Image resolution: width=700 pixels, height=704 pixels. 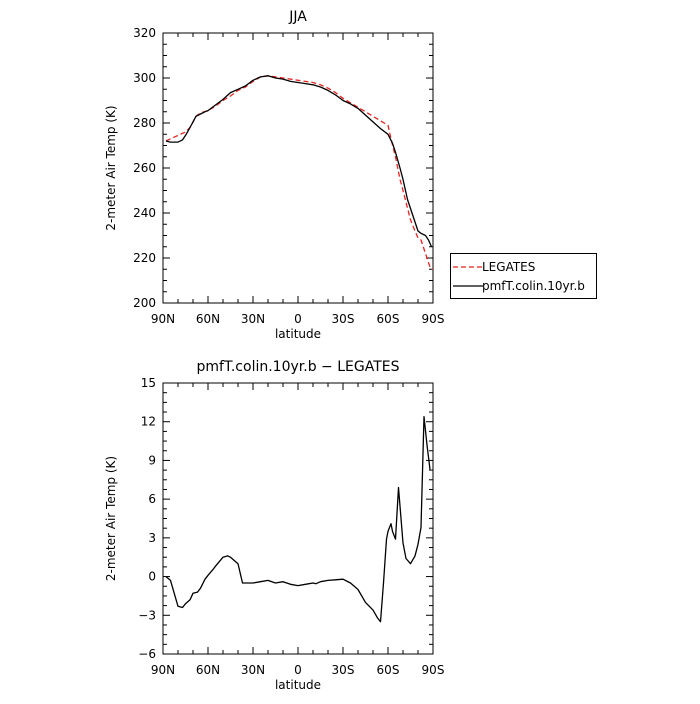 I want to click on panel2-xtick-label: 90N, so click(x=163, y=670).